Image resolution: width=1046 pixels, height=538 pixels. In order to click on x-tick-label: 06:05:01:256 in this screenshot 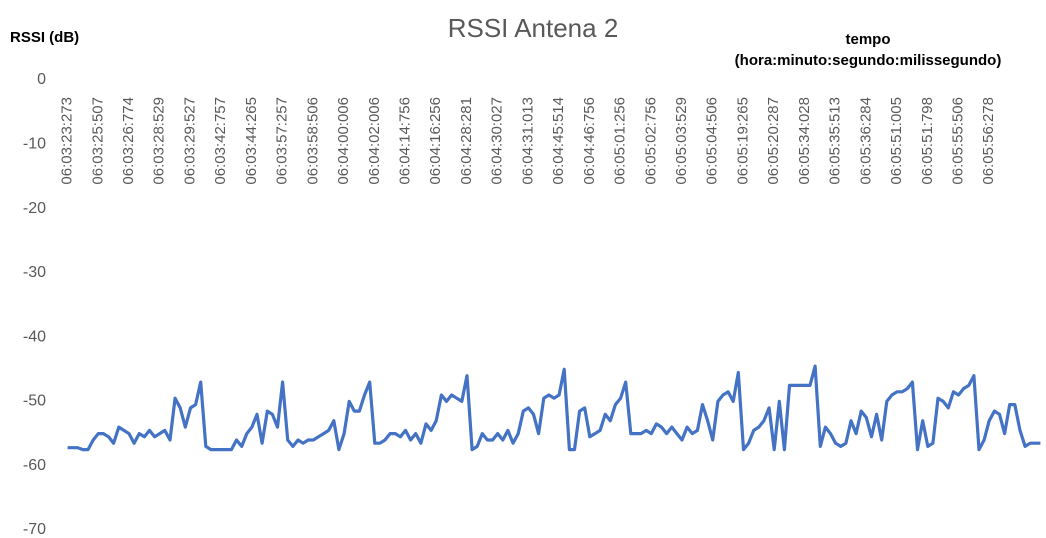, I will do `click(620, 141)`.